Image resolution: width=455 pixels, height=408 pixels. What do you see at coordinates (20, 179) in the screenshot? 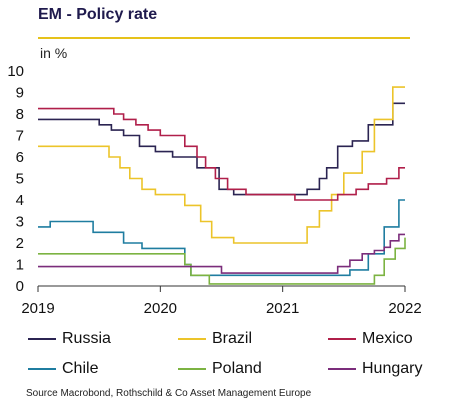
I see `y-tick-label: 5` at bounding box center [20, 179].